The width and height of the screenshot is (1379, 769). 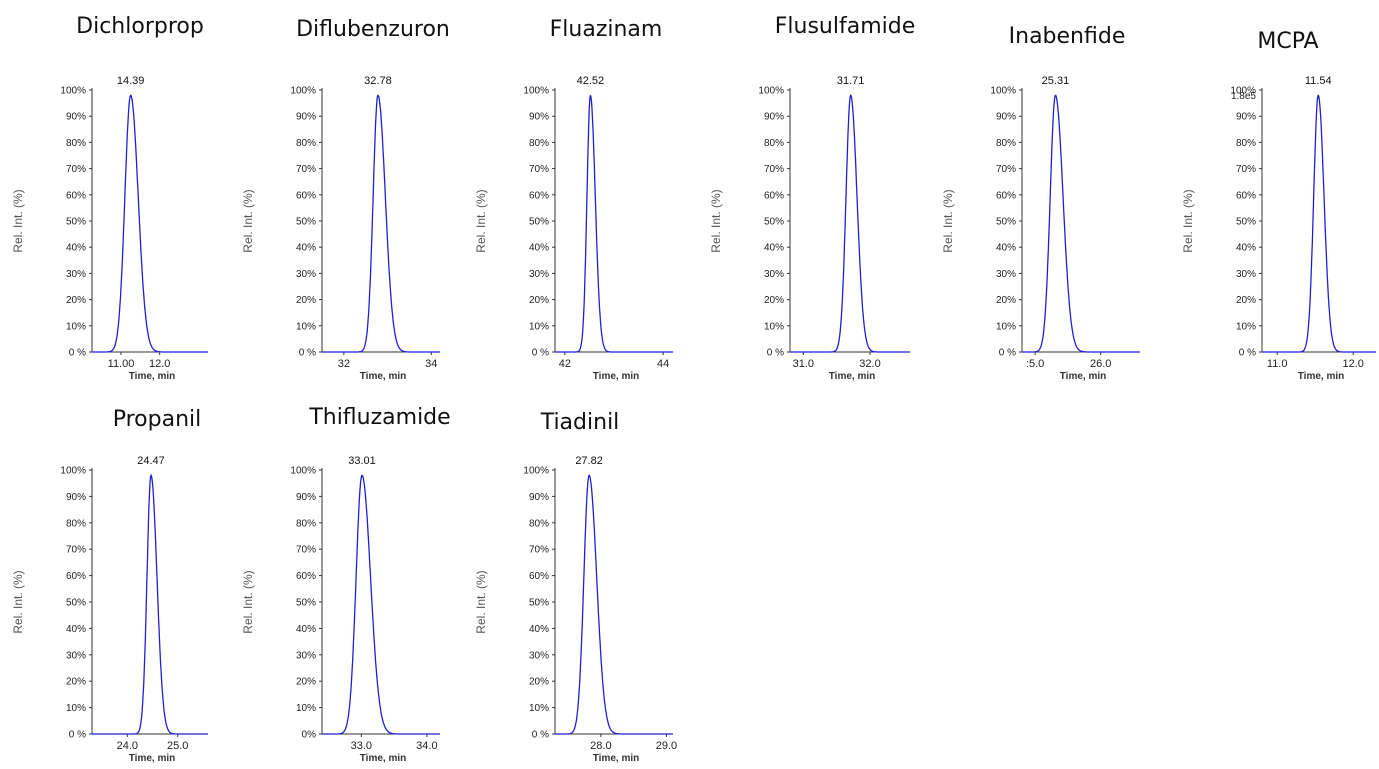 What do you see at coordinates (1277, 364) in the screenshot?
I see `x-tick-label: 11.0` at bounding box center [1277, 364].